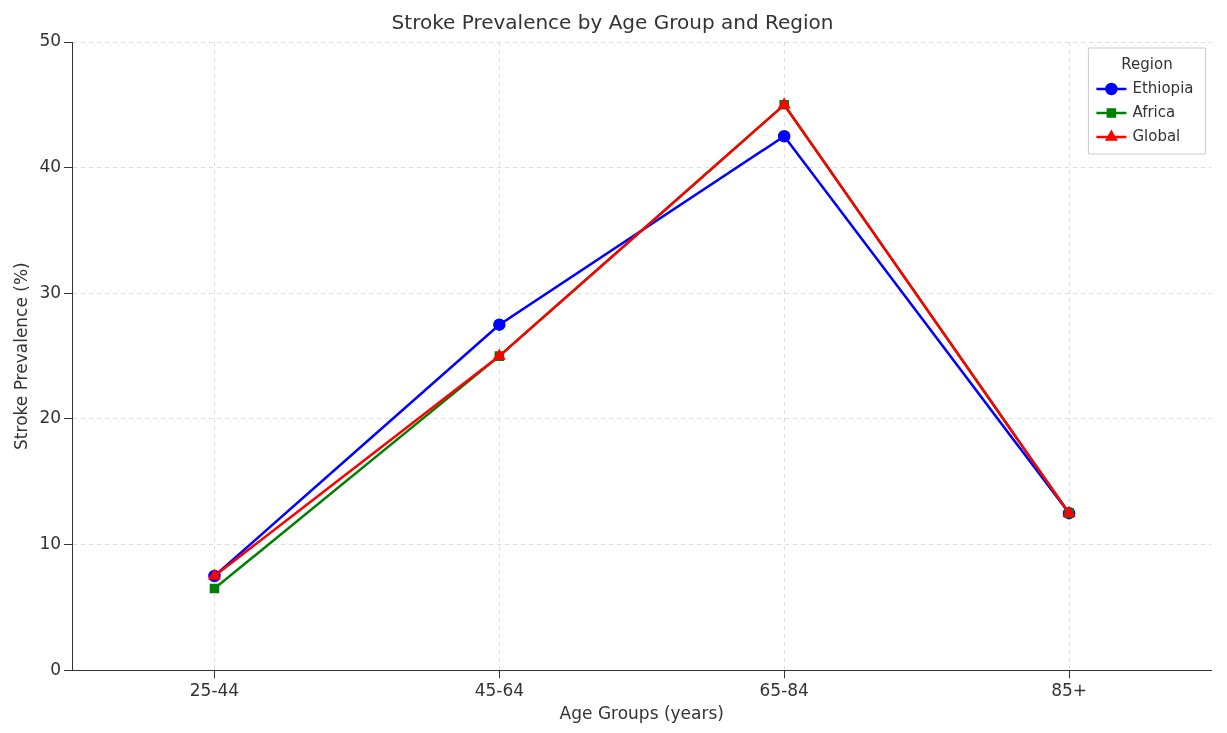  What do you see at coordinates (1154, 111) in the screenshot?
I see `legend-label: Africa` at bounding box center [1154, 111].